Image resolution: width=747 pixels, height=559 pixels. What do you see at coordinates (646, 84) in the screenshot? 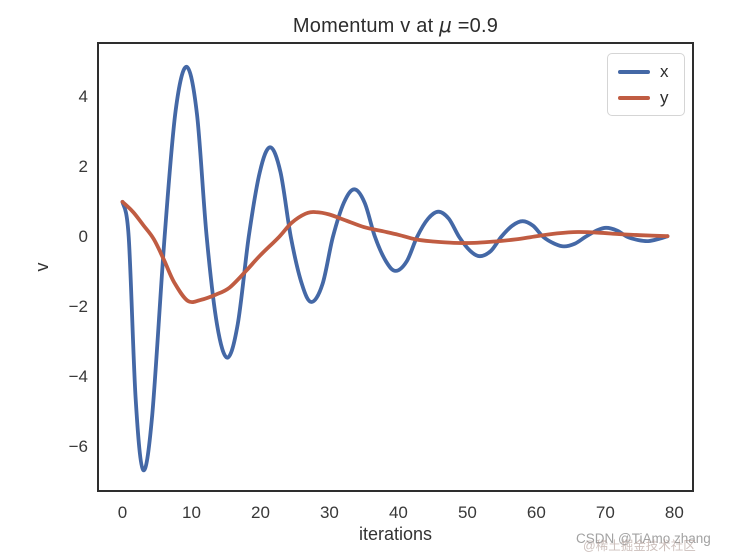
I see `legend: x y` at bounding box center [646, 84].